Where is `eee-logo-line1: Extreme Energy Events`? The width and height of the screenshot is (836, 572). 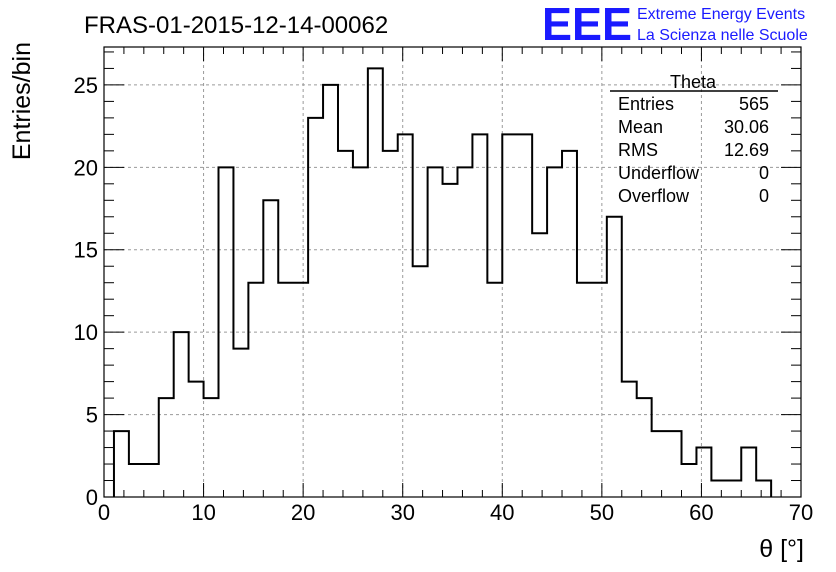 eee-logo-line1: Extreme Energy Events is located at coordinates (721, 14).